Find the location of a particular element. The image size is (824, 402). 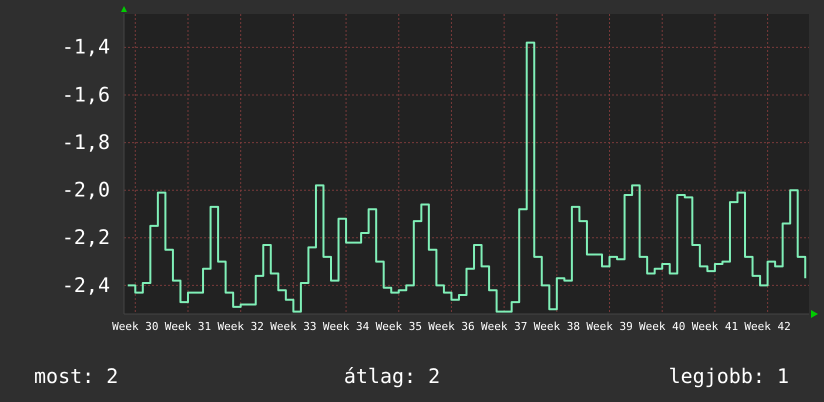

y-tick-label: -1,4 is located at coordinates (86, 46).